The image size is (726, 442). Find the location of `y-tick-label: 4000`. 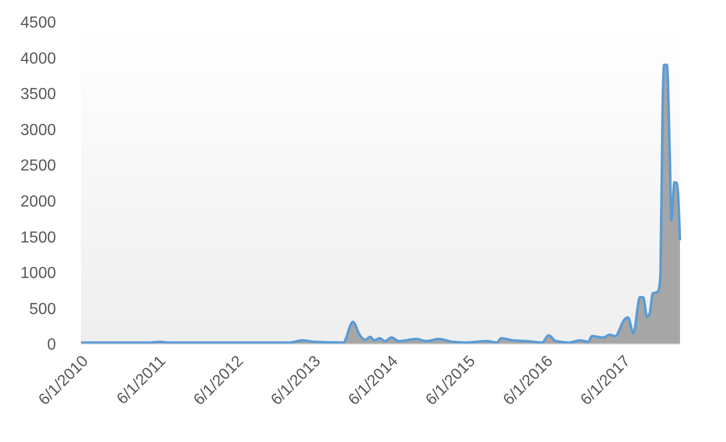

y-tick-label: 4000 is located at coordinates (38, 59).